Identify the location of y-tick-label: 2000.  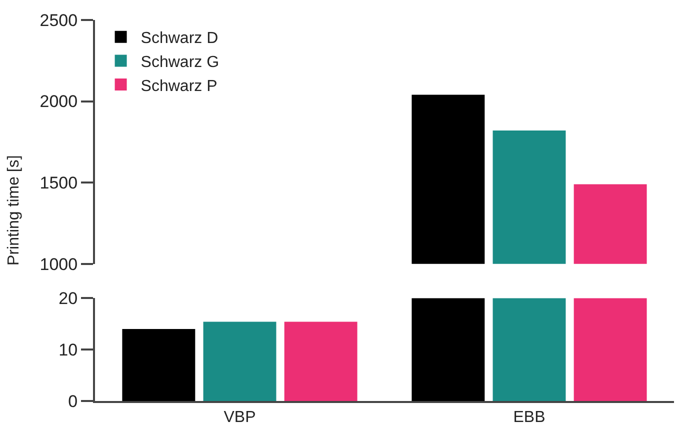
(59, 102).